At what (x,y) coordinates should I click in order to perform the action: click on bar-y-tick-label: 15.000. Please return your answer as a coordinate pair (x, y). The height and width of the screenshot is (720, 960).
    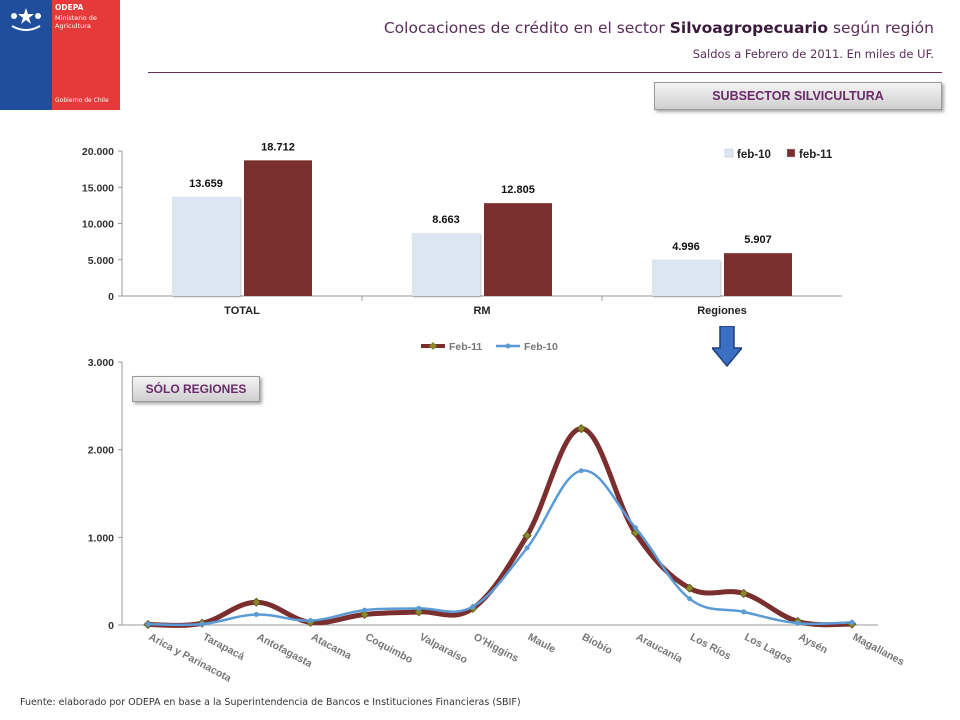
    Looking at the image, I should click on (98, 188).